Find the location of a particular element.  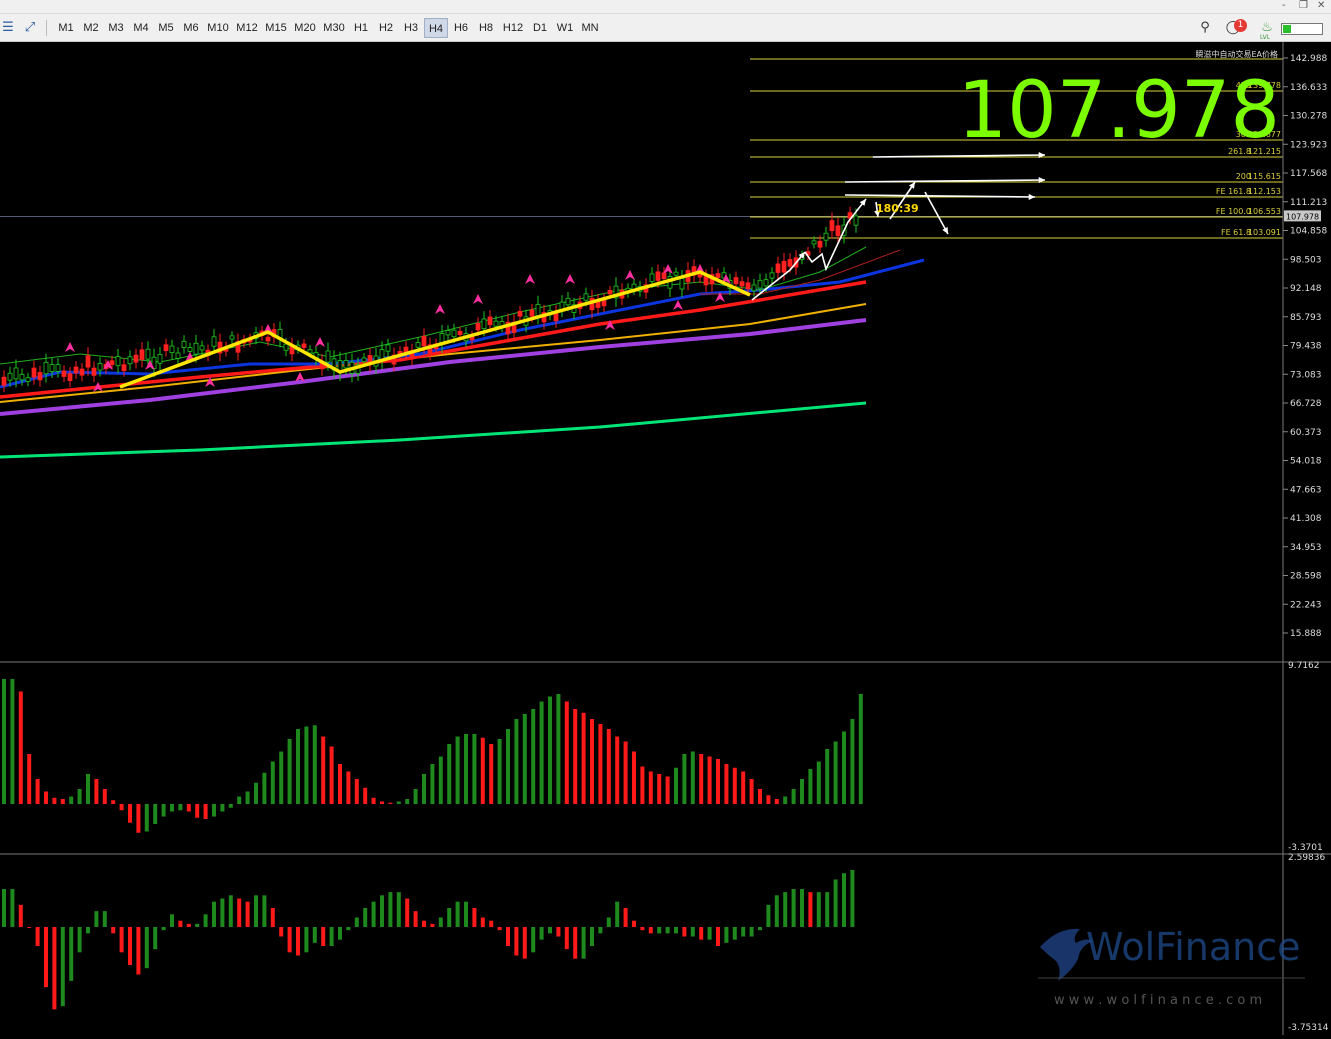

timeframe-m1: M1 is located at coordinates (66, 28).